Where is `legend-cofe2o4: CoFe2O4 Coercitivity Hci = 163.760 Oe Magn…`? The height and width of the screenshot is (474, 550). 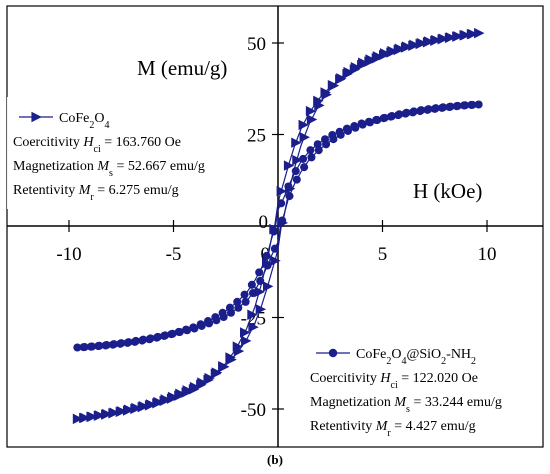
legend-cofe2o4: CoFe2O4 Coercitivity Hci = 163.760 Oe Magn… is located at coordinates (119, 153).